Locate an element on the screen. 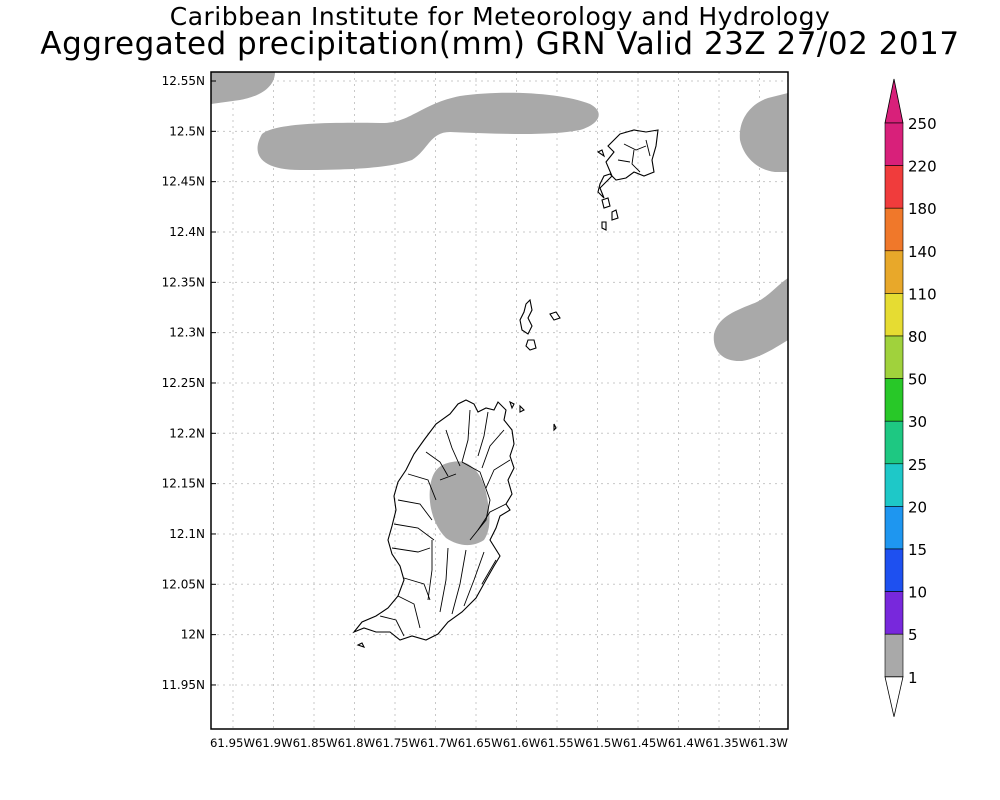 This screenshot has width=1000, height=800. legend-label: 50 is located at coordinates (917, 380).